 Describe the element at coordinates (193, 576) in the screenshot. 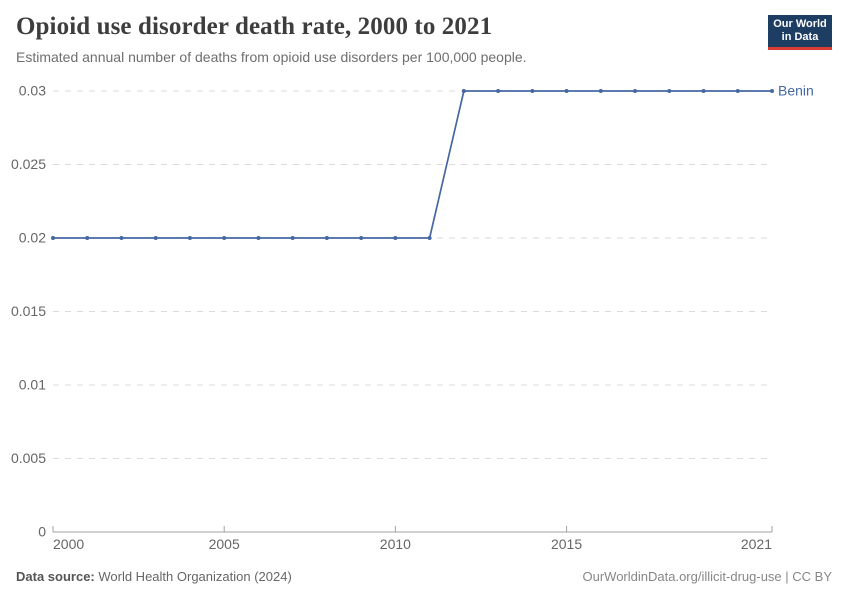

I see `data-source-value: World Health Organization (2024)` at that location.